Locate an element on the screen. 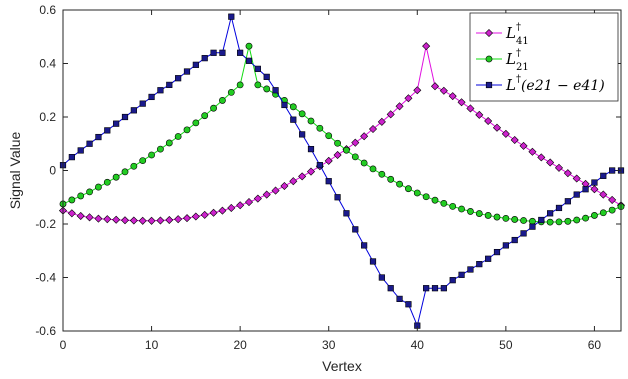  legend-label: L† 21 is located at coordinates (517, 60).